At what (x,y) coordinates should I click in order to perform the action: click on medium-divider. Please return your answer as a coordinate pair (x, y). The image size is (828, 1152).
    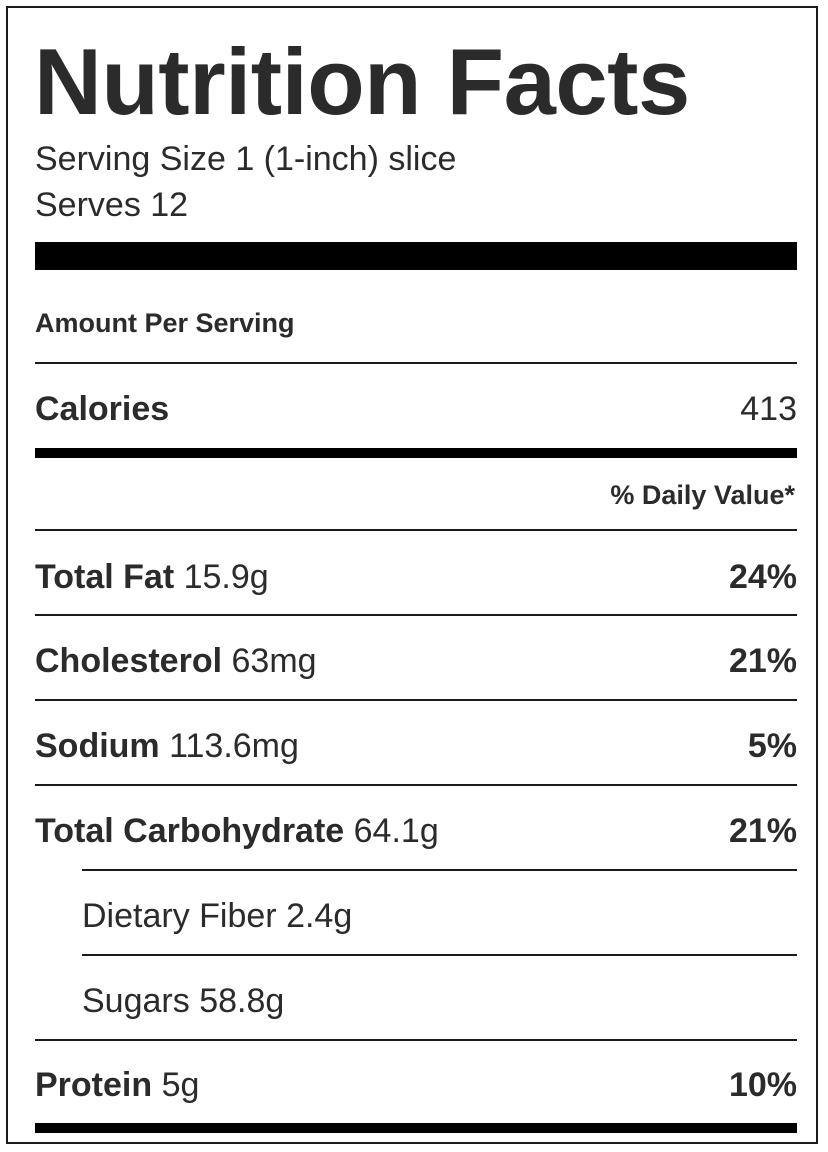
    Looking at the image, I should click on (416, 453).